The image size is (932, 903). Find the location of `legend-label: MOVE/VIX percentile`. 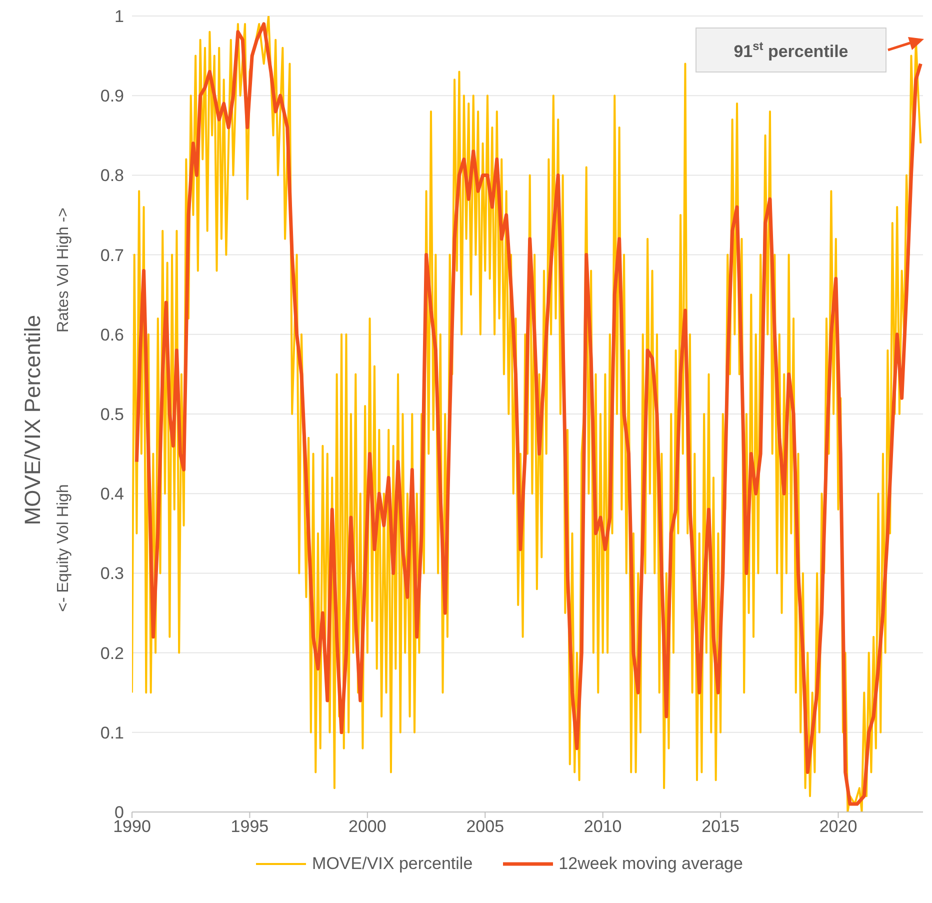

legend-label: MOVE/VIX percentile is located at coordinates (392, 864).